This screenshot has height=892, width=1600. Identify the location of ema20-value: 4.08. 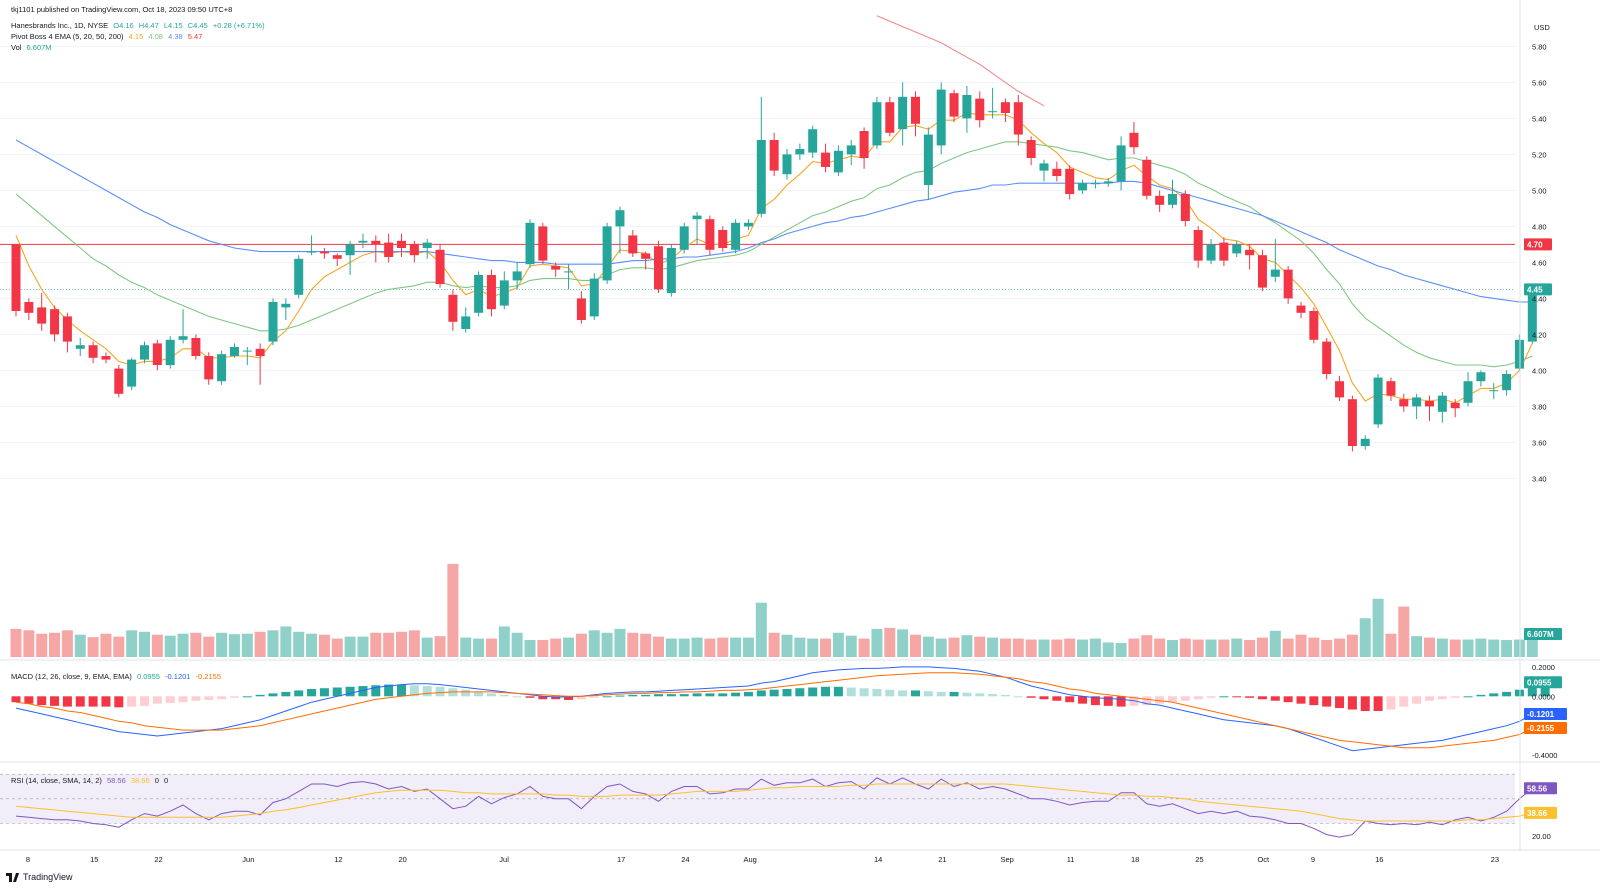
(155, 36).